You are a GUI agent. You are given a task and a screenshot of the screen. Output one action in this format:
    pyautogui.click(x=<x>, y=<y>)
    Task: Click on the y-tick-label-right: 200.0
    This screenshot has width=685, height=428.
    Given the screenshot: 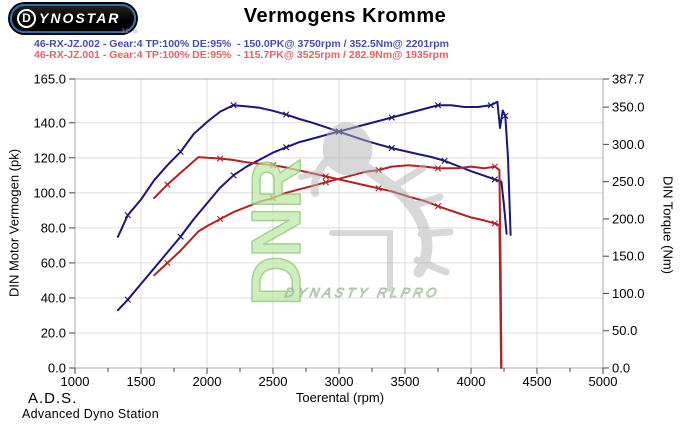 What is the action you would take?
    pyautogui.click(x=628, y=218)
    